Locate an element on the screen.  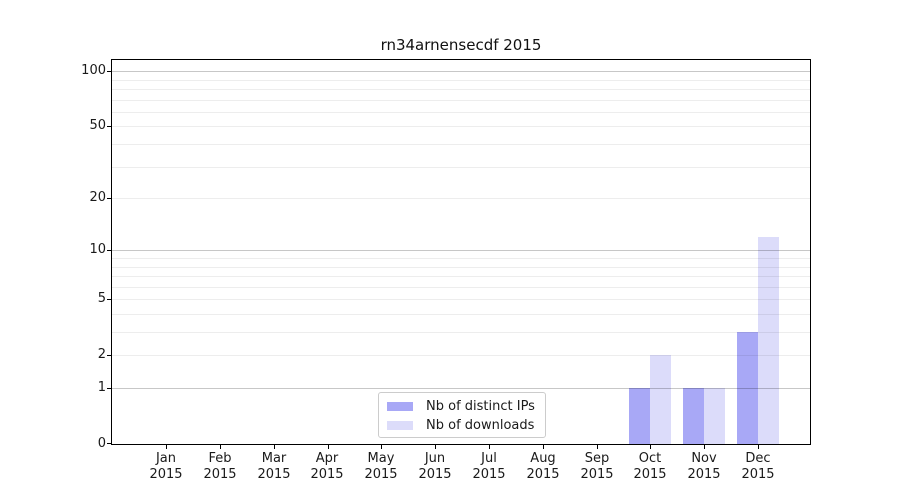
x-tick-label-jan: Jan 2015 is located at coordinates (166, 467).